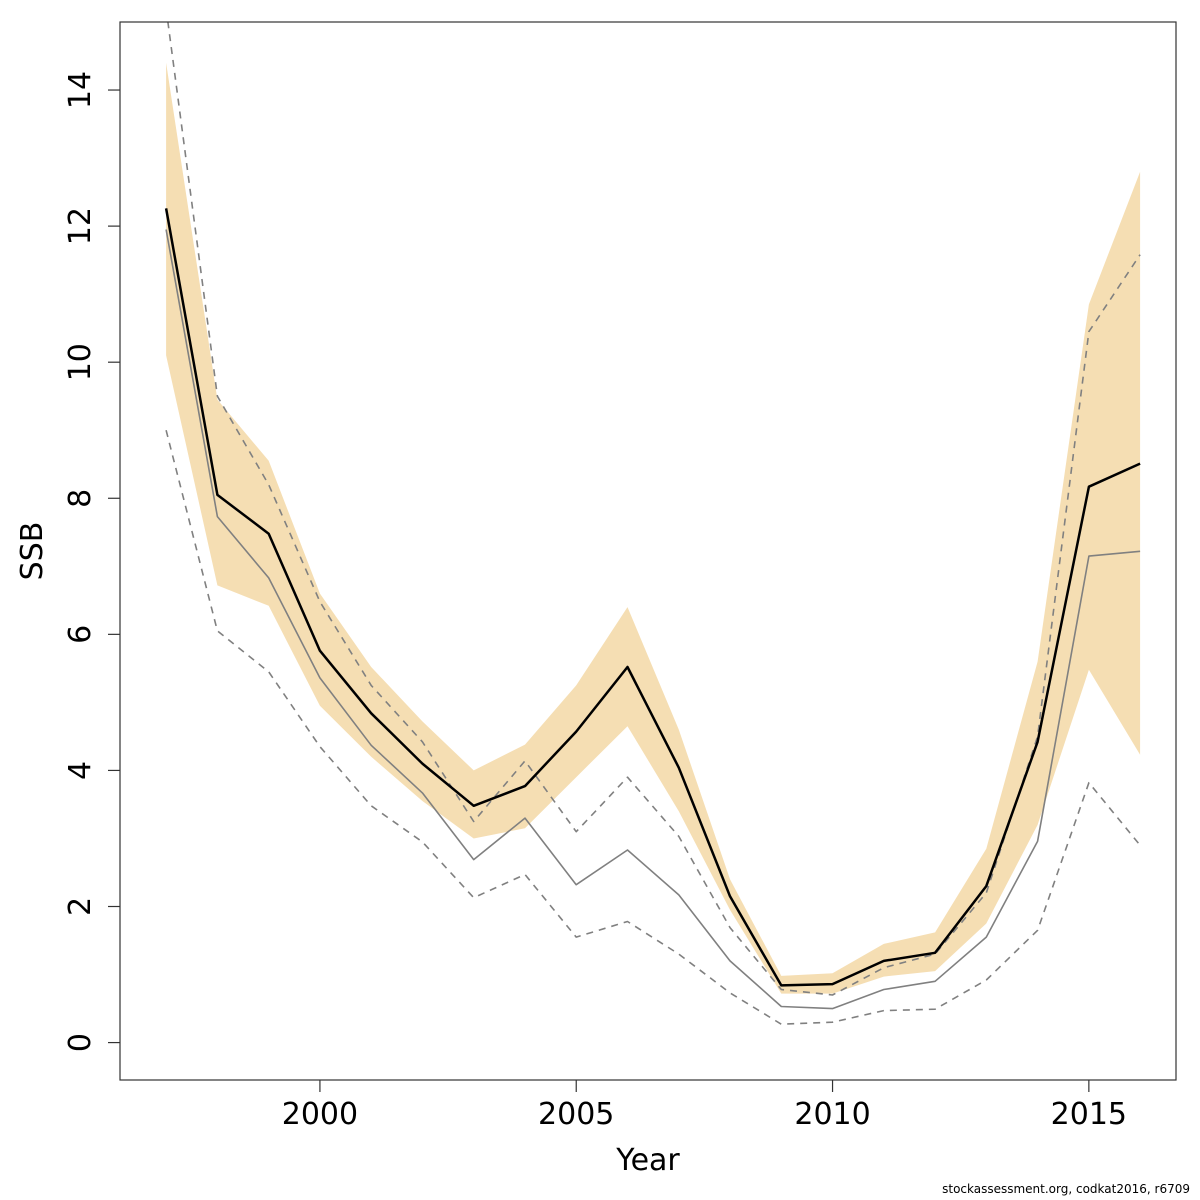  Describe the element at coordinates (80, 1042) in the screenshot. I see `y-tick-label: 0` at that location.